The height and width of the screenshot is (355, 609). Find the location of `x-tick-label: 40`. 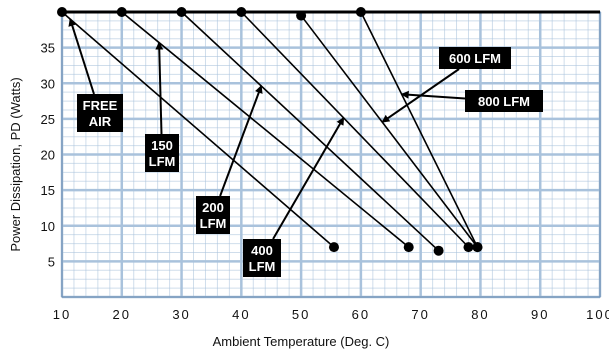

x-tick-label: 40 is located at coordinates (241, 314).